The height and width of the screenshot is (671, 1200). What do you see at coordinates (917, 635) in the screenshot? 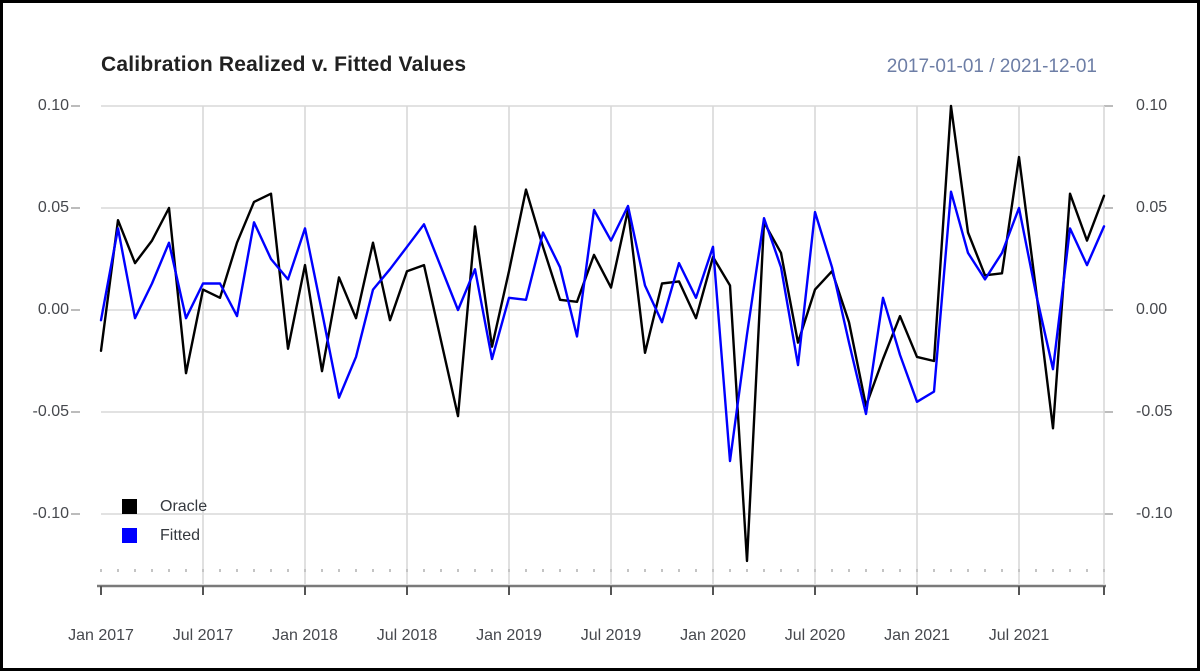
I see `x-tick-label: Jan 2021` at bounding box center [917, 635].